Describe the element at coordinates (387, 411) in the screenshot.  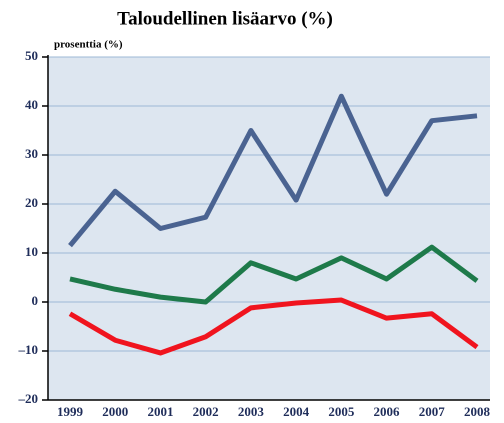
I see `x-tick-label: 2006` at that location.